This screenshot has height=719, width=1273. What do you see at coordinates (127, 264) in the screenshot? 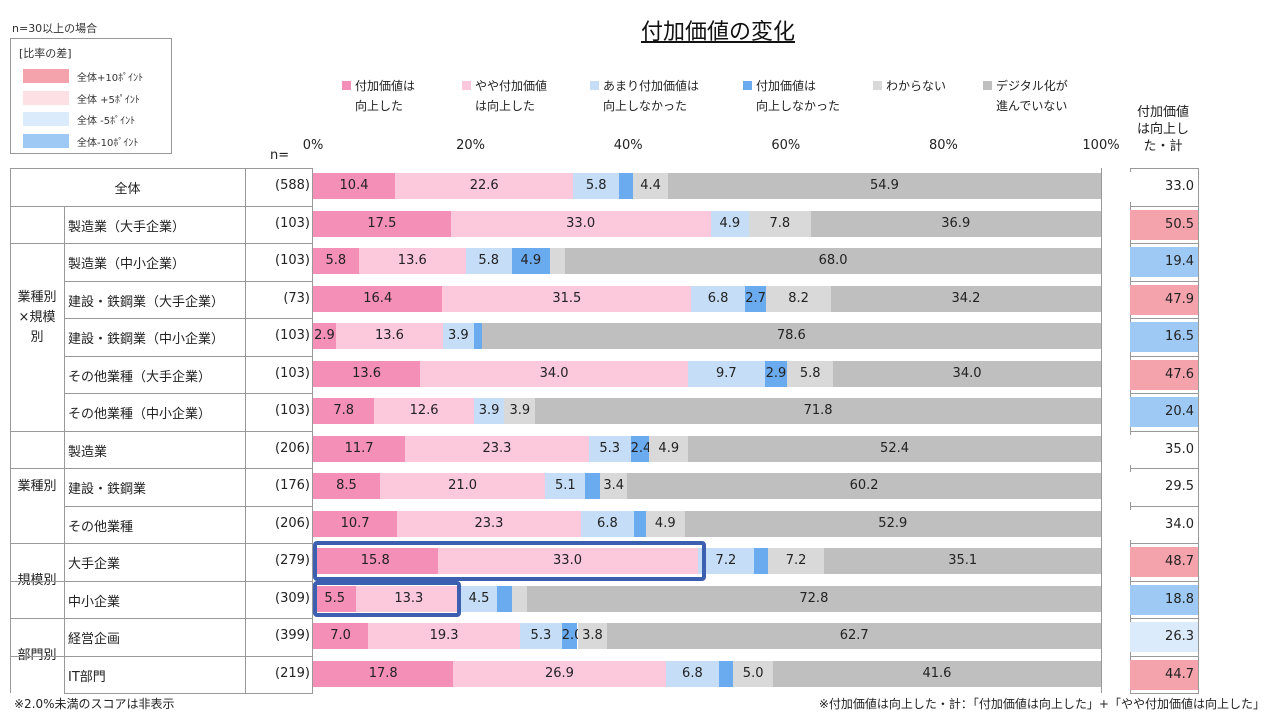
I see `row-label: 製造業（中小企業）` at bounding box center [127, 264].